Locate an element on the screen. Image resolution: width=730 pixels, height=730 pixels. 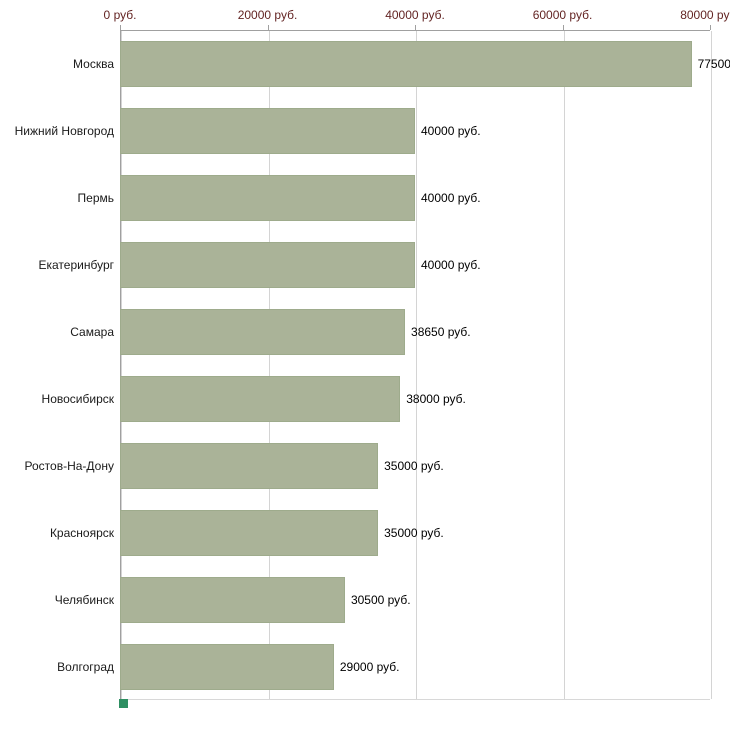
bar-row: Красноярск 35000 руб. is located at coordinates (365, 532).